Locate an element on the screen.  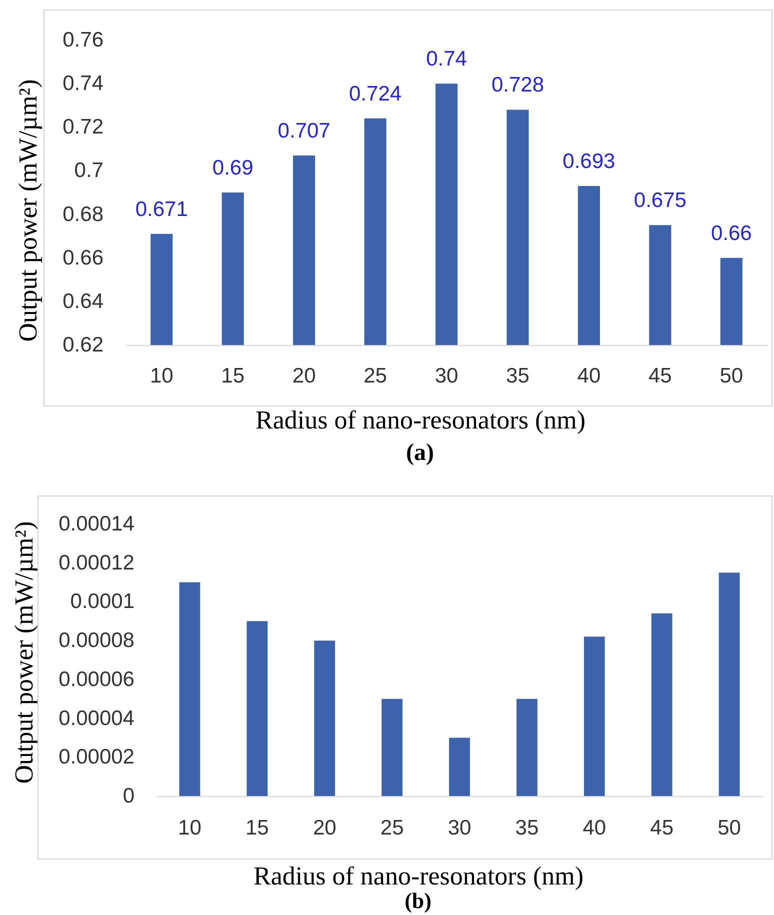
y-tick-label: 0.00002 is located at coordinates (96, 757).